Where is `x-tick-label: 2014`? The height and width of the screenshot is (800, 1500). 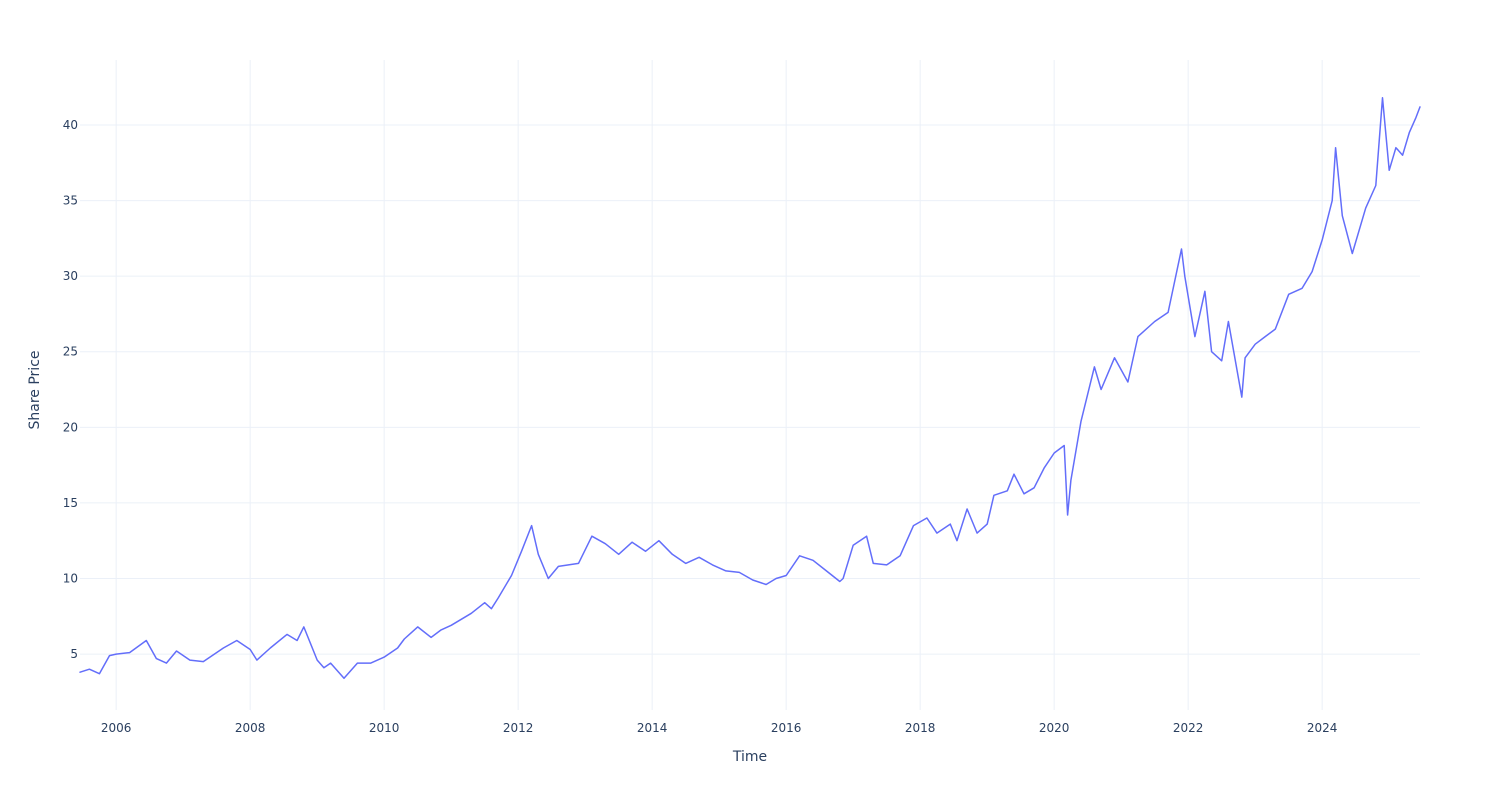
x-tick-label: 2014 is located at coordinates (652, 728).